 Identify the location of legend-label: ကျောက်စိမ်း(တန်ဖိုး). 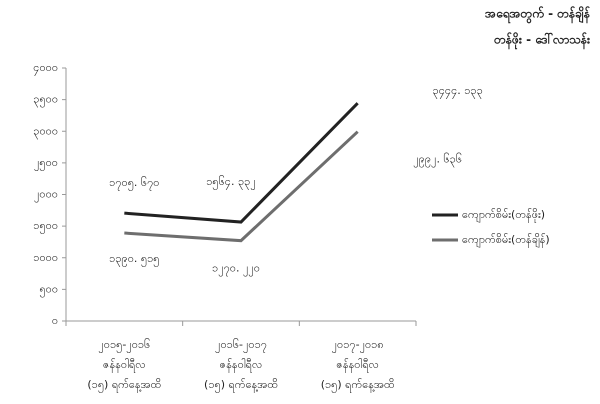
(503, 215).